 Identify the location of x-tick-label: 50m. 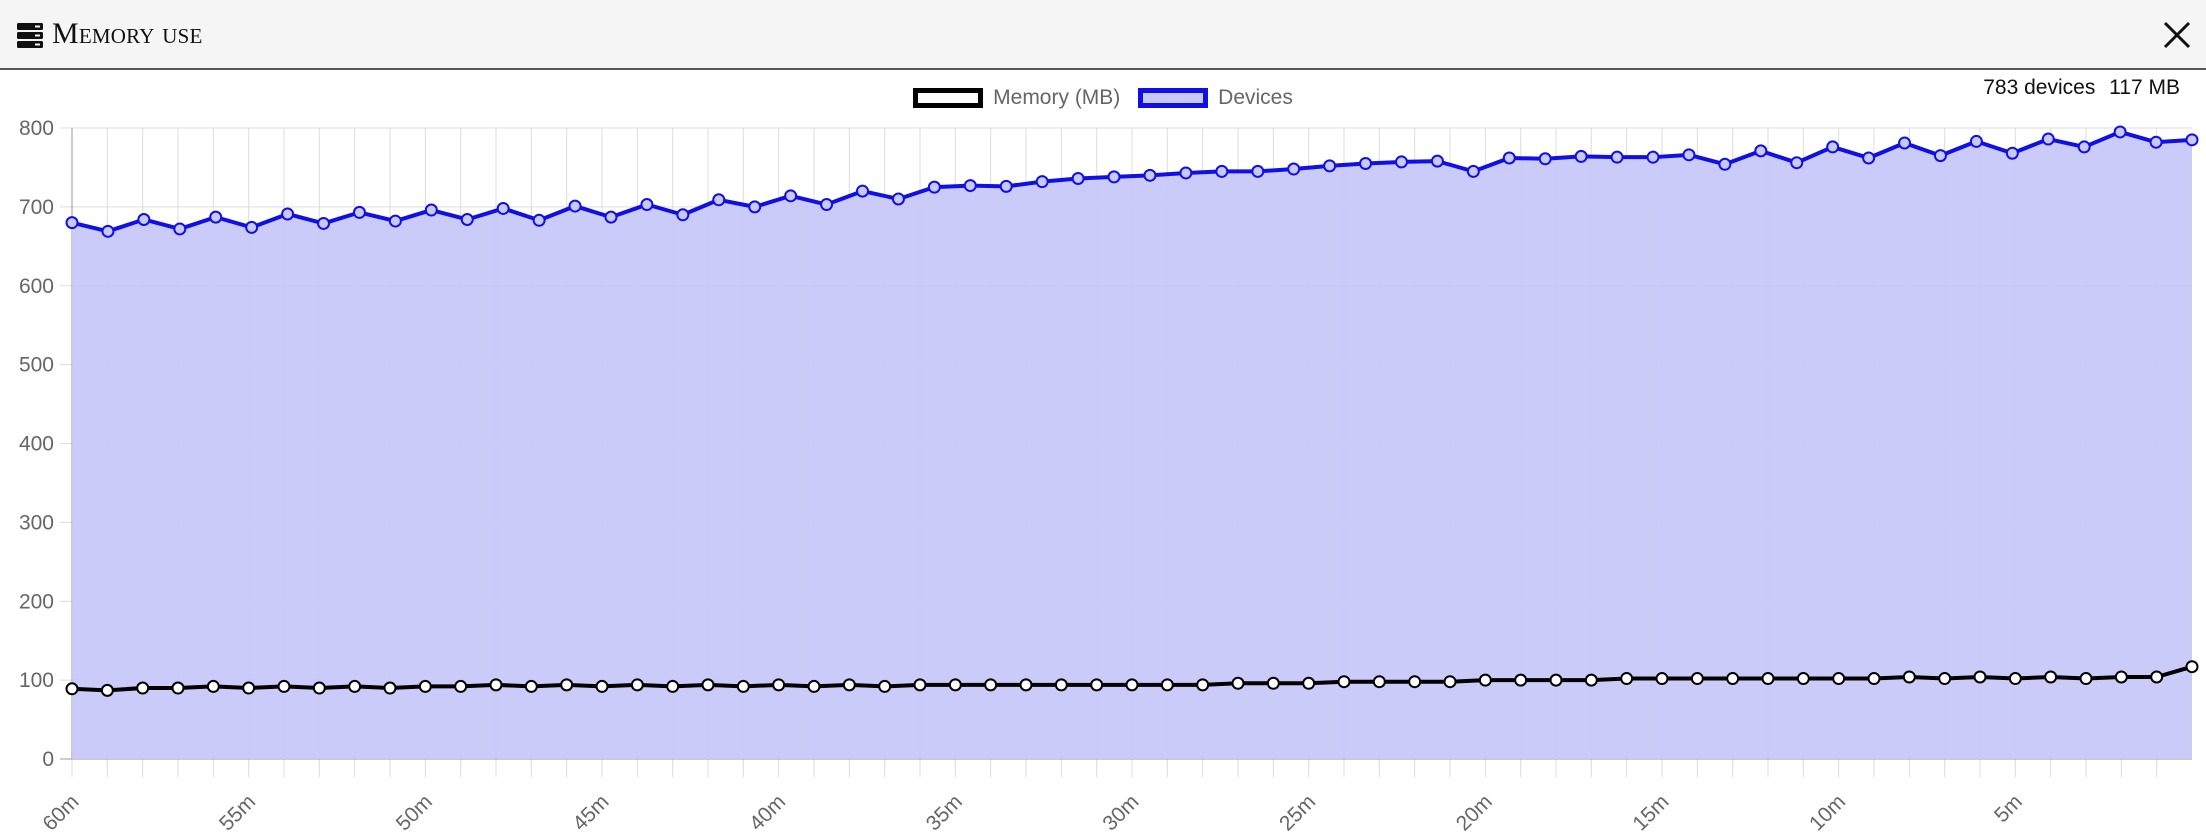
(414, 812).